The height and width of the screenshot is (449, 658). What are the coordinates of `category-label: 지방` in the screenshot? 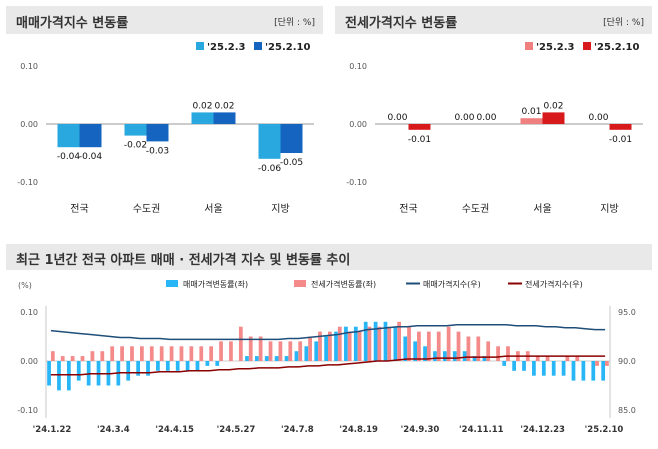 It's located at (280, 209).